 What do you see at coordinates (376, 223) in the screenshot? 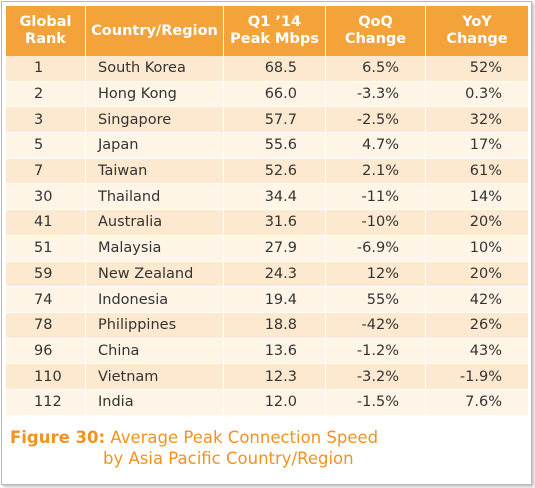
I see `qoq-change-cell: -10%` at bounding box center [376, 223].